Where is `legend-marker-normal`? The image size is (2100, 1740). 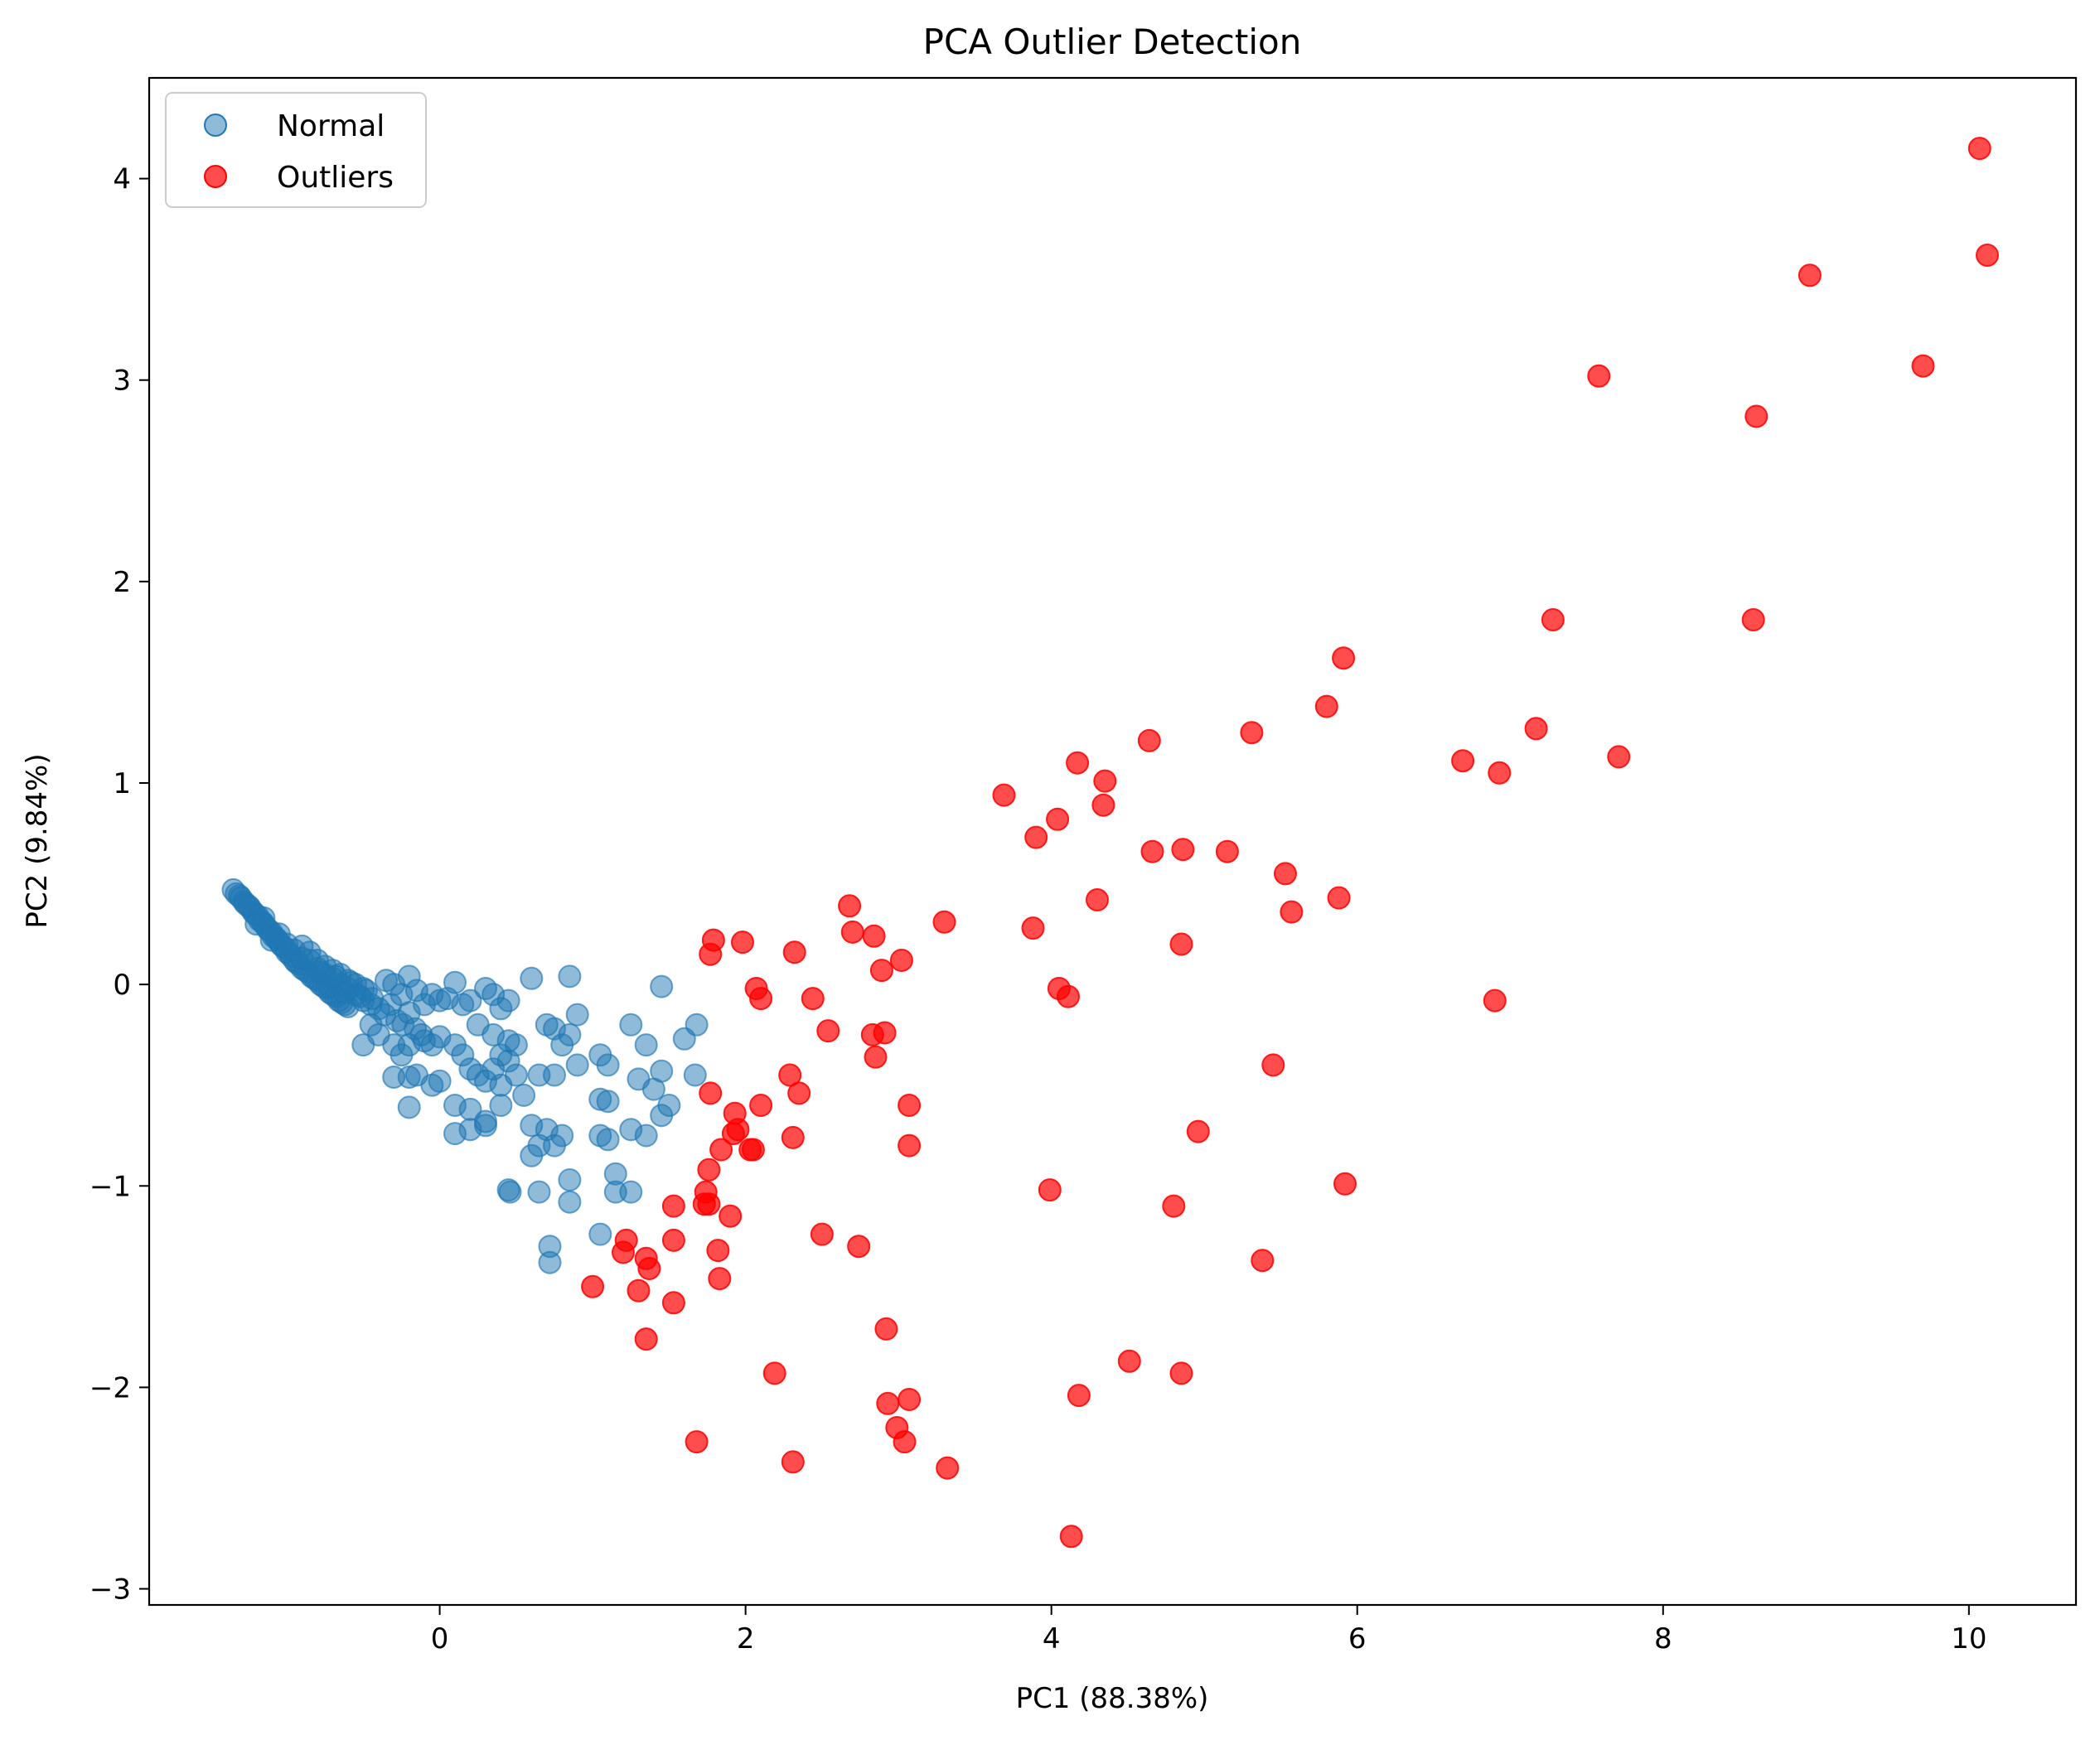
legend-marker-normal is located at coordinates (216, 125).